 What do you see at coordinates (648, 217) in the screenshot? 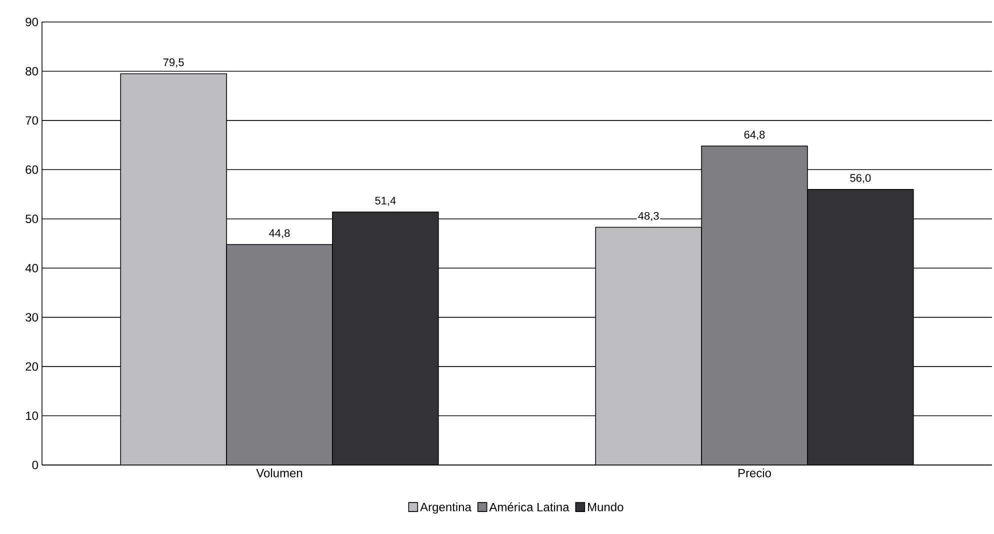
I see `data-label: 48,3` at bounding box center [648, 217].